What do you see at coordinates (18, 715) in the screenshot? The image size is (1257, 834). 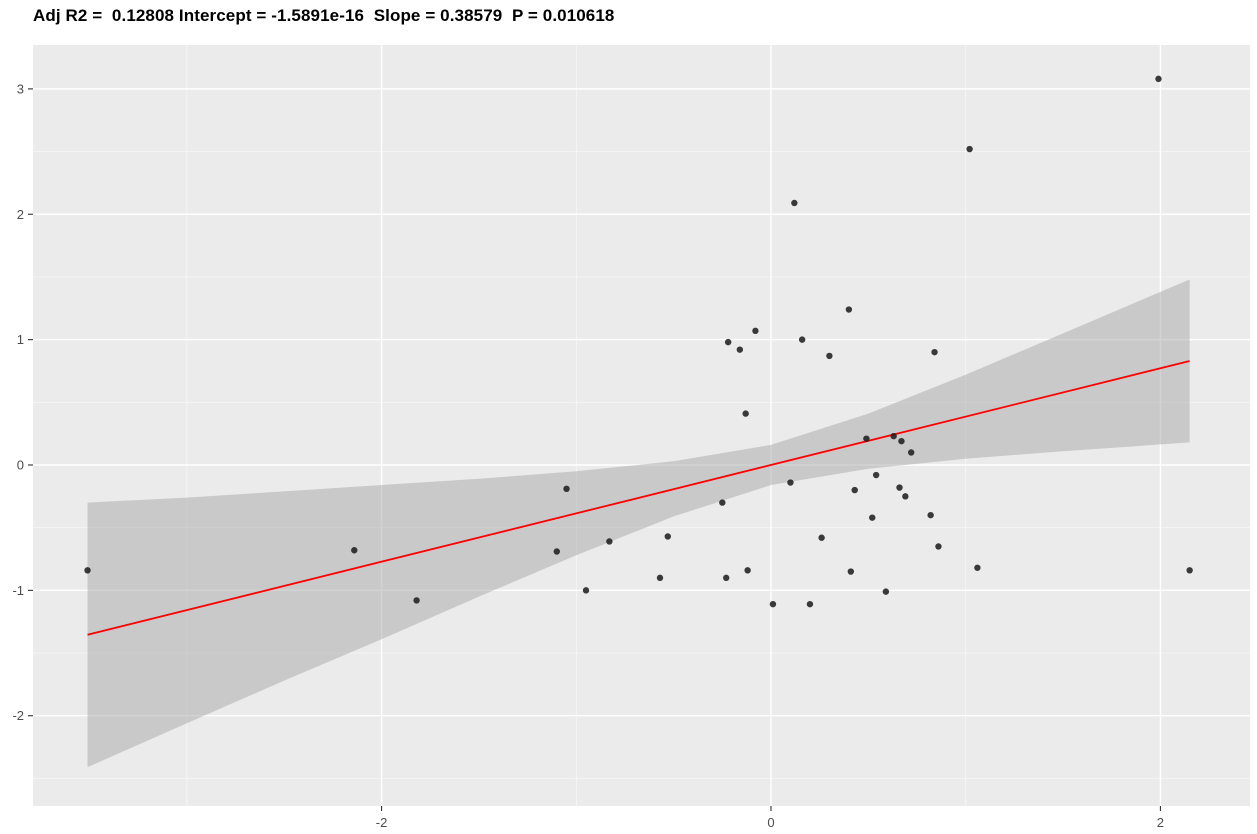 I see `y-axis-tick-label: -2` at bounding box center [18, 715].